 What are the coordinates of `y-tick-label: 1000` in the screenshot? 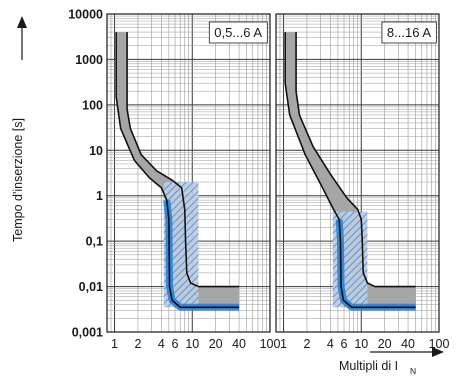 It's located at (89, 60).